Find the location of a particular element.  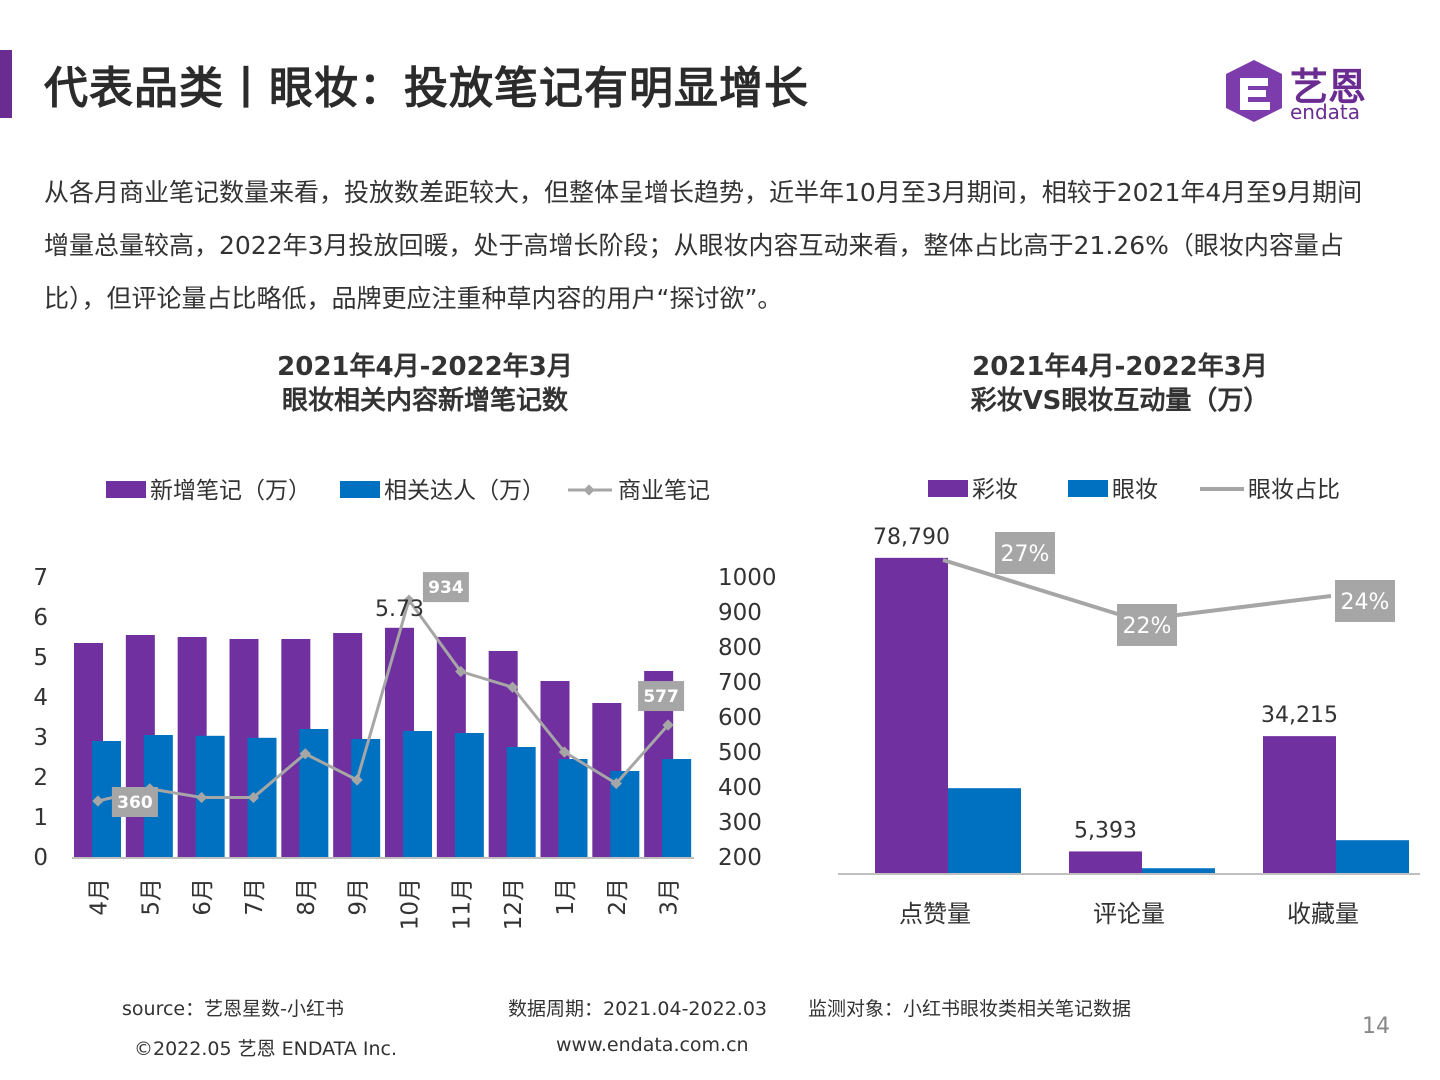

chart1-y-right-tick: 500 is located at coordinates (740, 753).